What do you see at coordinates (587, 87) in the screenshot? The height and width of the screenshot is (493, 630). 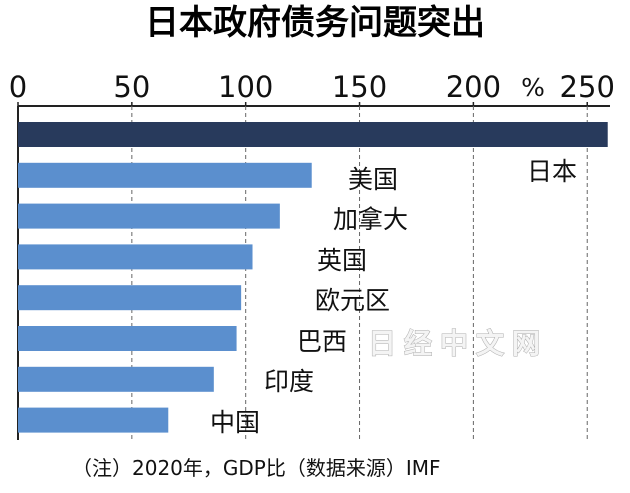 I see `x-tick-label: 250` at bounding box center [587, 87].